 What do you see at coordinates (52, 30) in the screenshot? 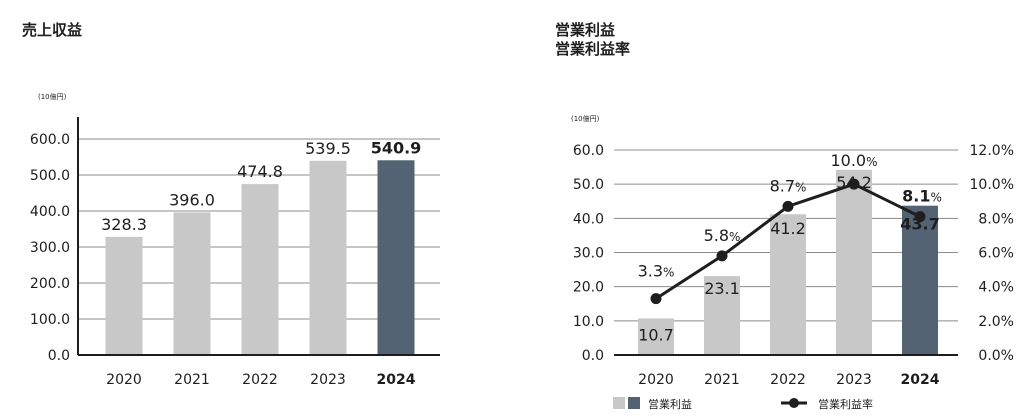
I see `revenue-title: 売上収益` at bounding box center [52, 30].